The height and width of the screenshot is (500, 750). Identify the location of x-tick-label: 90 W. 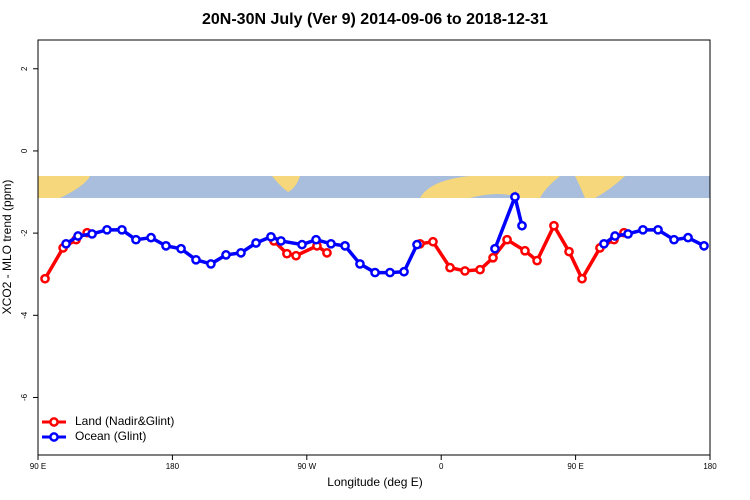
(306, 466).